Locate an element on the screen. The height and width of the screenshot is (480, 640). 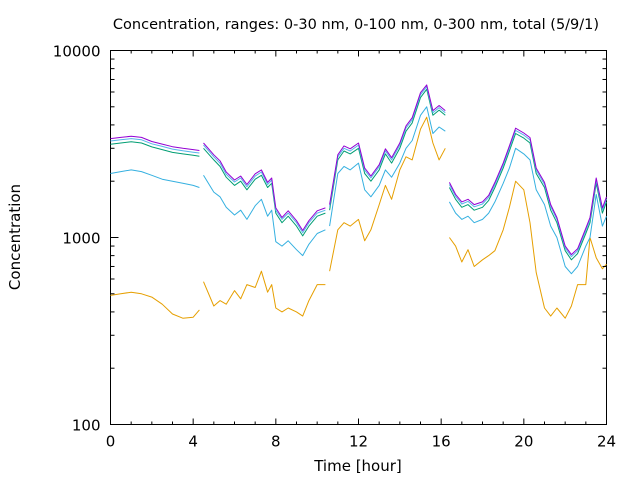
x-tick-label: 24 is located at coordinates (606, 442).